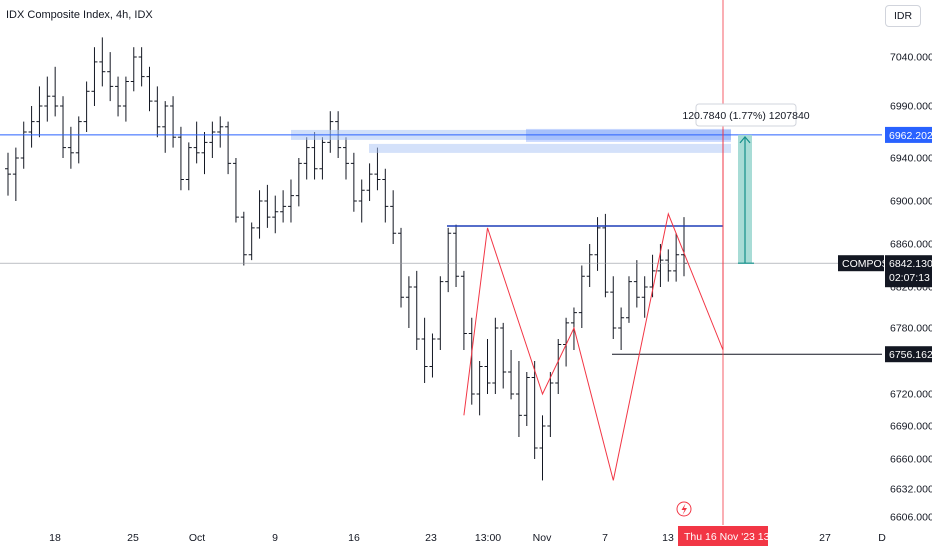 Image resolution: width=932 pixels, height=550 pixels. I want to click on countdown-text: 02:07:13, so click(909, 278).